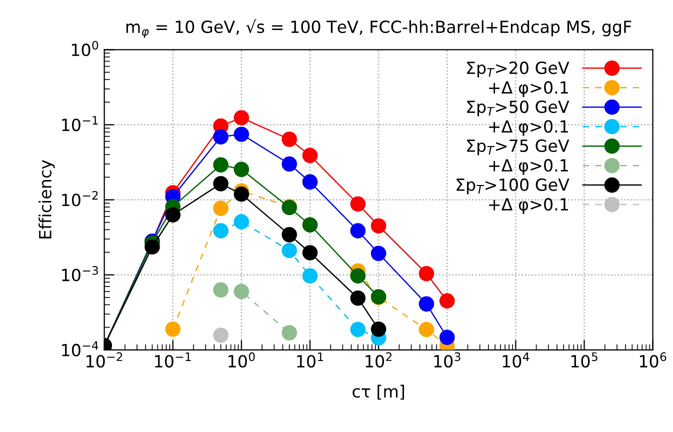 The image size is (673, 432). I want to click on y-tick-label: 10$^{−2}$, so click(80, 198).